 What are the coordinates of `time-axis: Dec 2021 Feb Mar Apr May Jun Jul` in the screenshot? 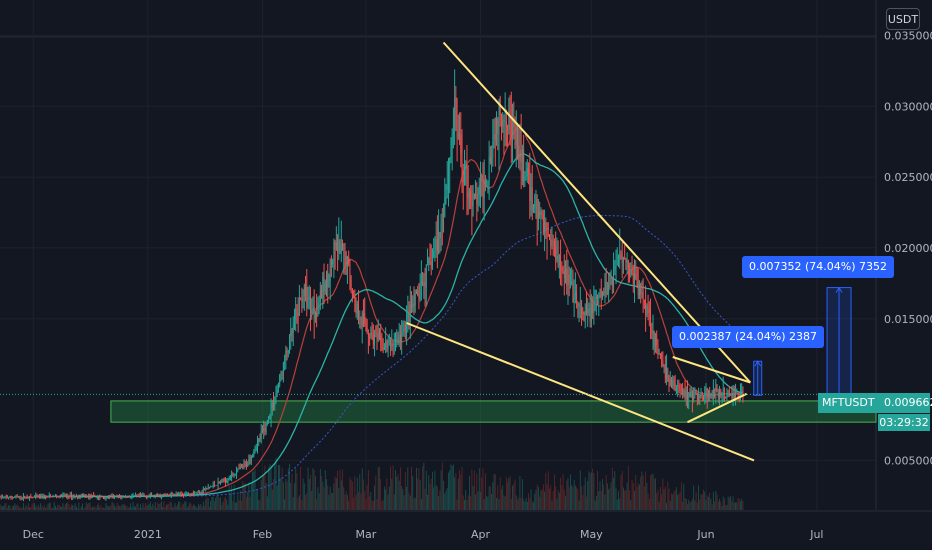 It's located at (423, 534).